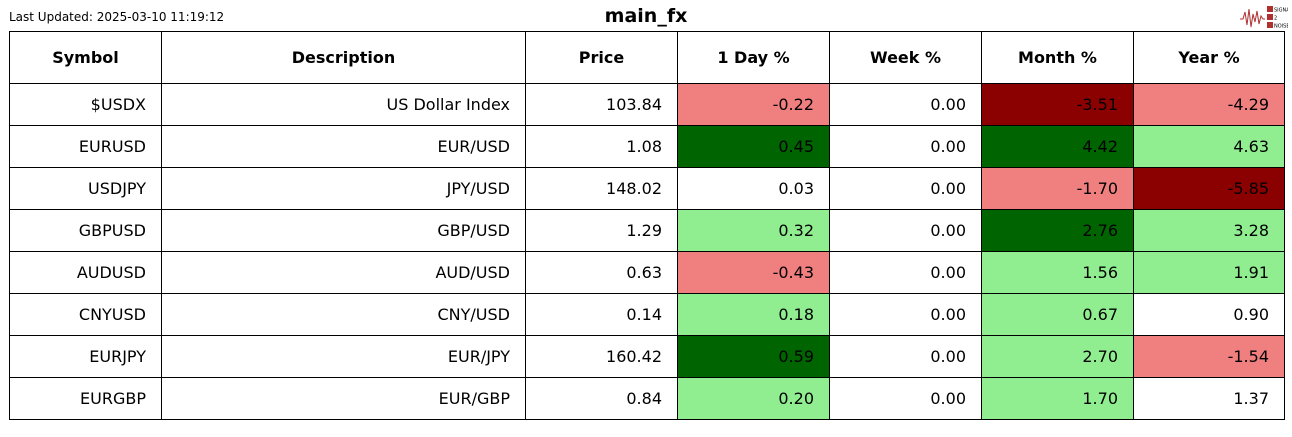 This screenshot has height=437, width=1292. Describe the element at coordinates (117, 17) in the screenshot. I see `last-updated-label: Last Updated: 2025-03-10 11:19:12` at that location.